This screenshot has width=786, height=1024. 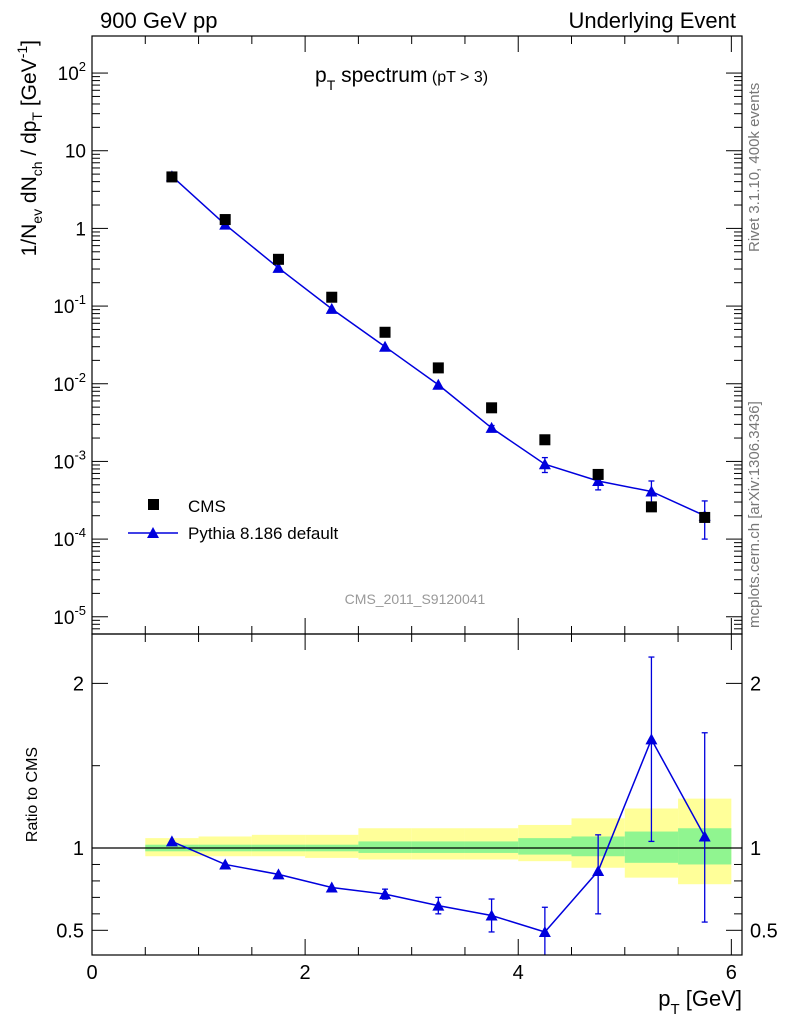 What do you see at coordinates (700, 1002) in the screenshot?
I see `x-axis-label: pT [GeV]` at bounding box center [700, 1002].